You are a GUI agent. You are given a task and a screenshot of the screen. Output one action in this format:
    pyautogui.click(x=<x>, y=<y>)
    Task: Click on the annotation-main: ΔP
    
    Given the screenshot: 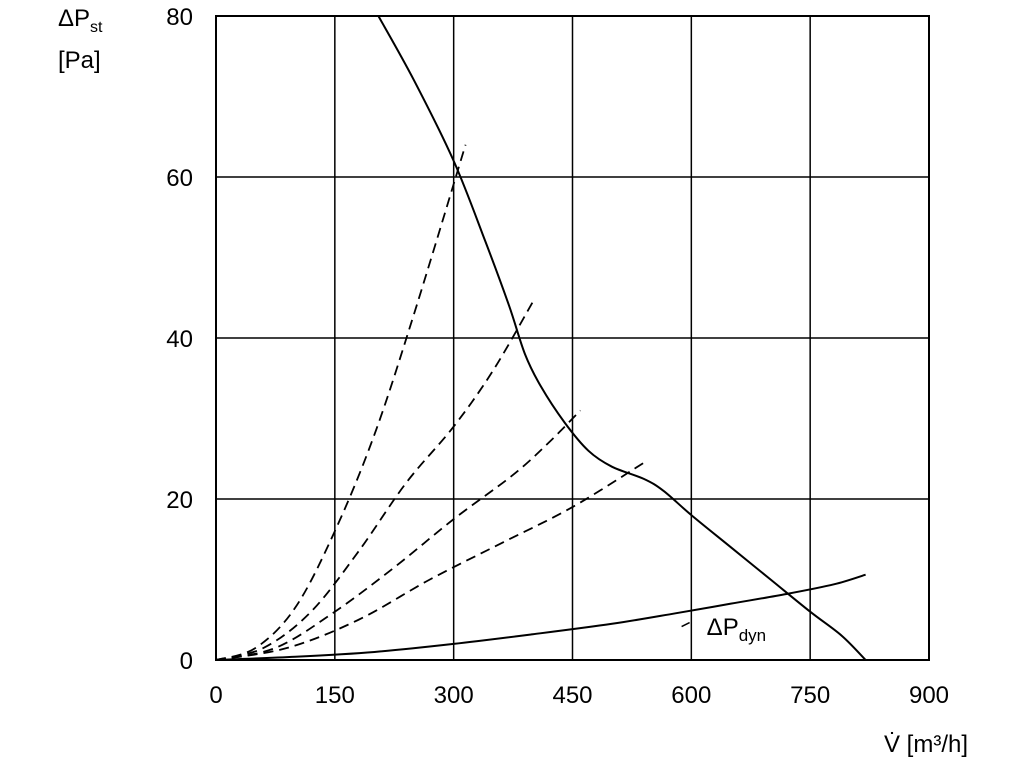 What is the action you would take?
    pyautogui.click(x=723, y=627)
    